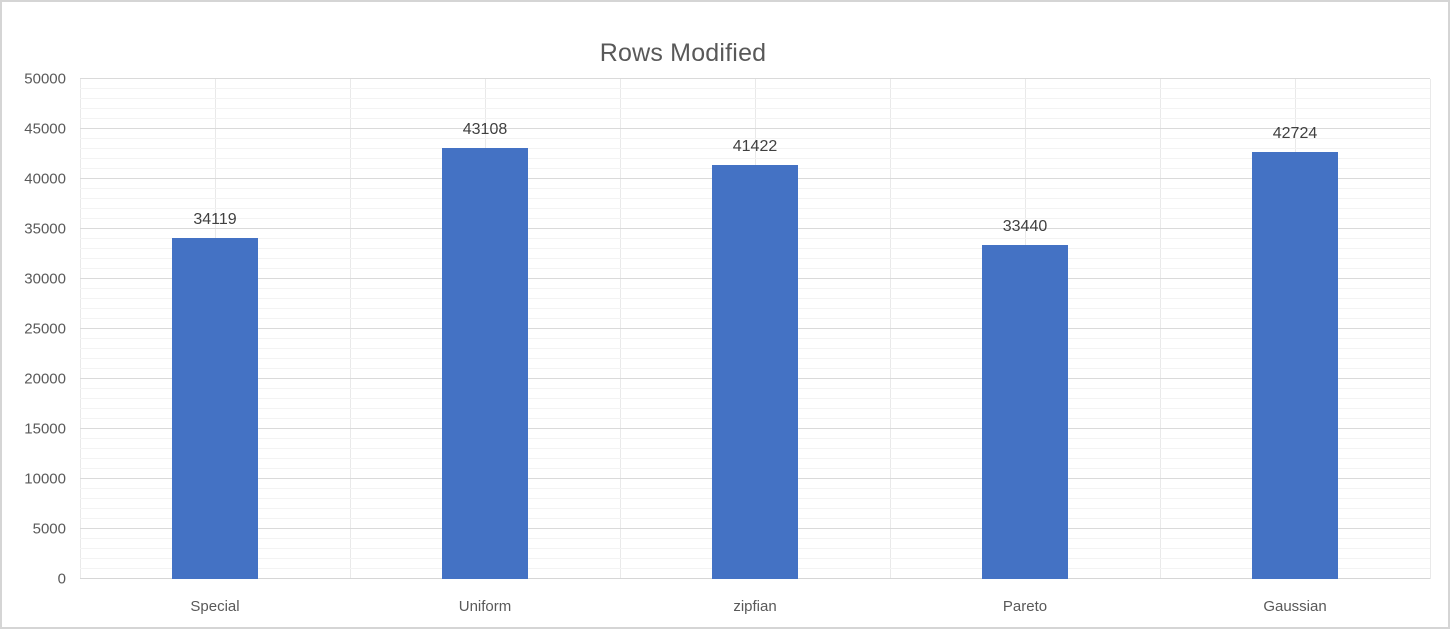  Describe the element at coordinates (1295, 606) in the screenshot. I see `x-axis-label-gaussian: Gaussian` at that location.